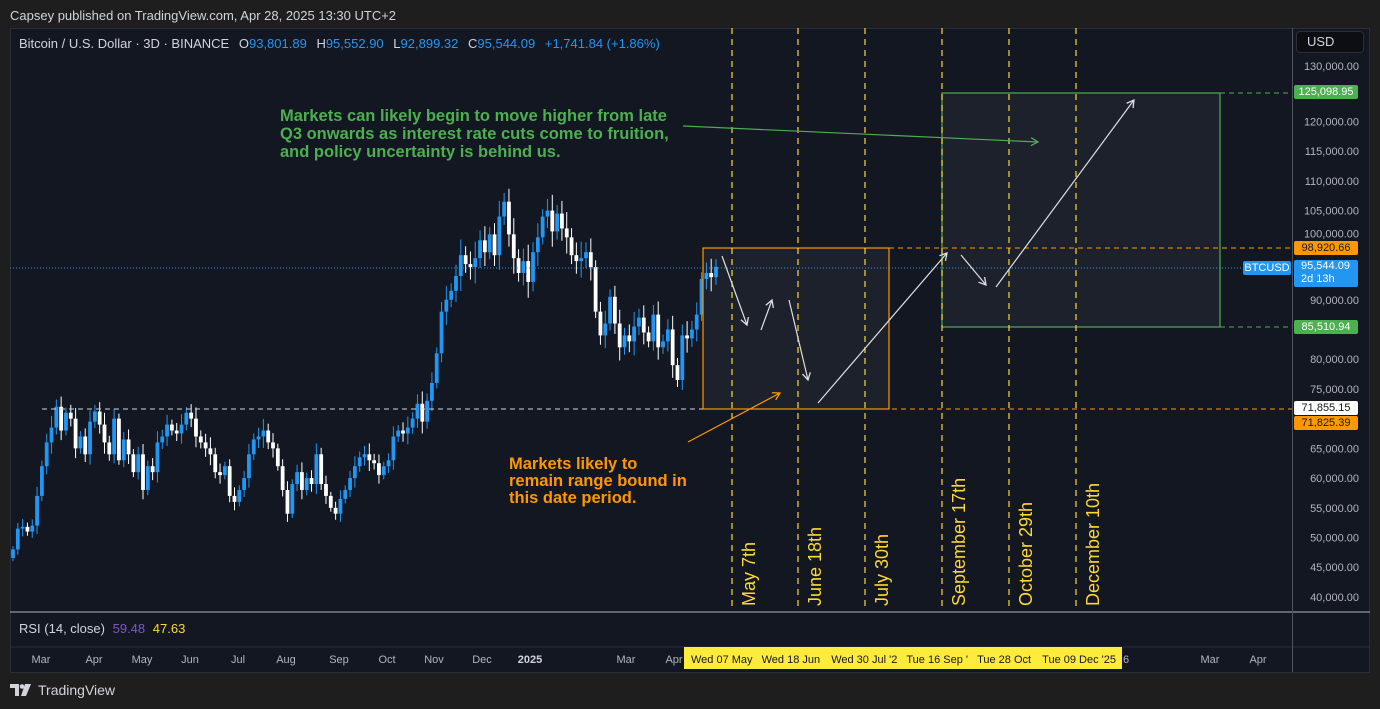  I want to click on symbol-name: Bitcoin / U.S. Dollar · 3D · BINANCE, so click(124, 43).